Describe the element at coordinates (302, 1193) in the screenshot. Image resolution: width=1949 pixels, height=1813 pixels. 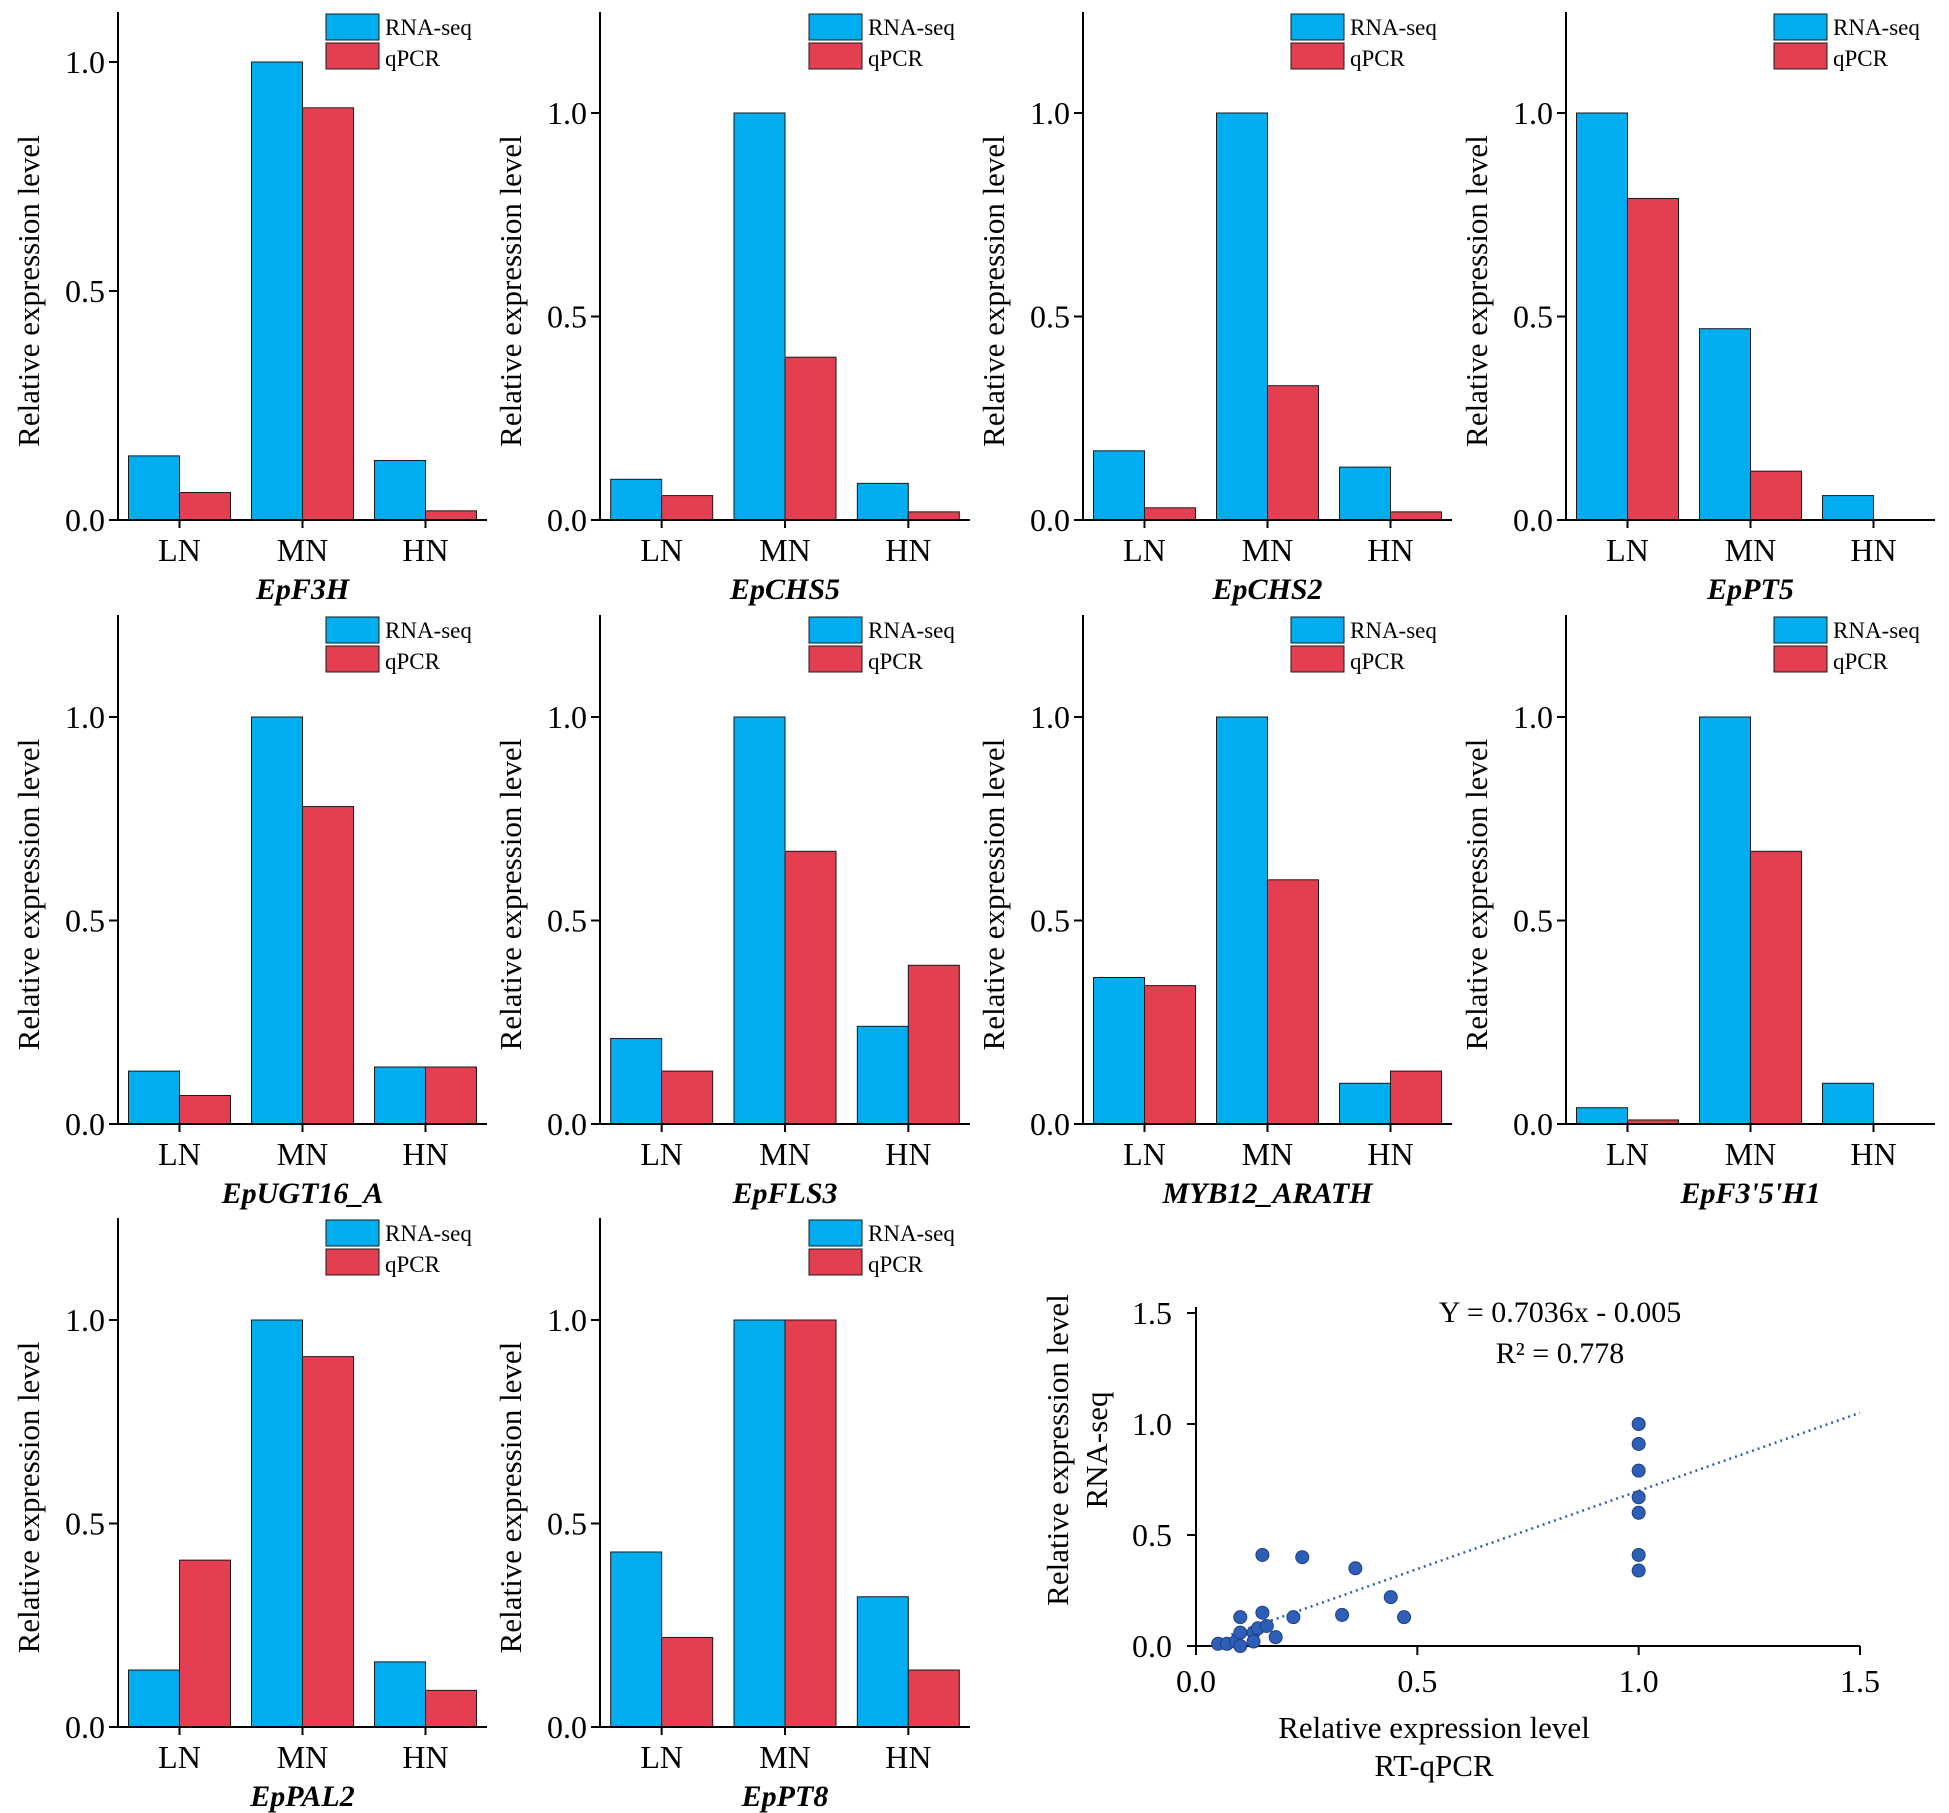
I see `gene-title: EpUGT16_A` at that location.